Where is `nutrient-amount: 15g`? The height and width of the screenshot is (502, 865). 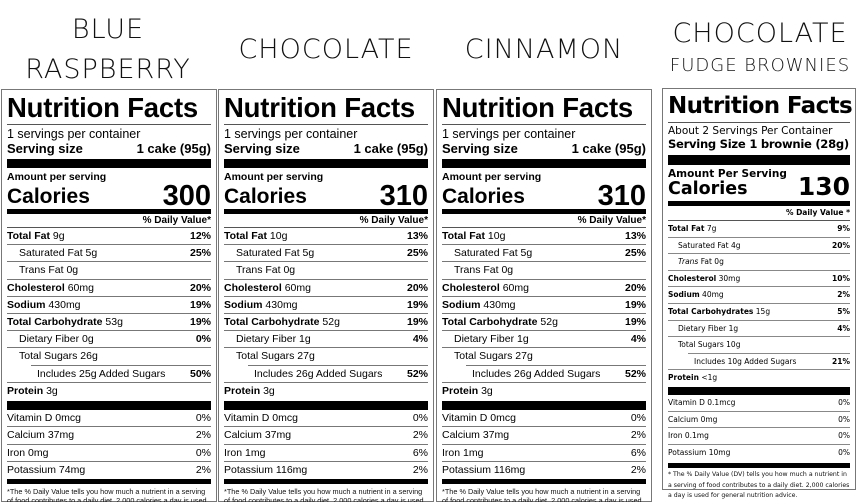
nutrient-amount: 15g is located at coordinates (763, 311).